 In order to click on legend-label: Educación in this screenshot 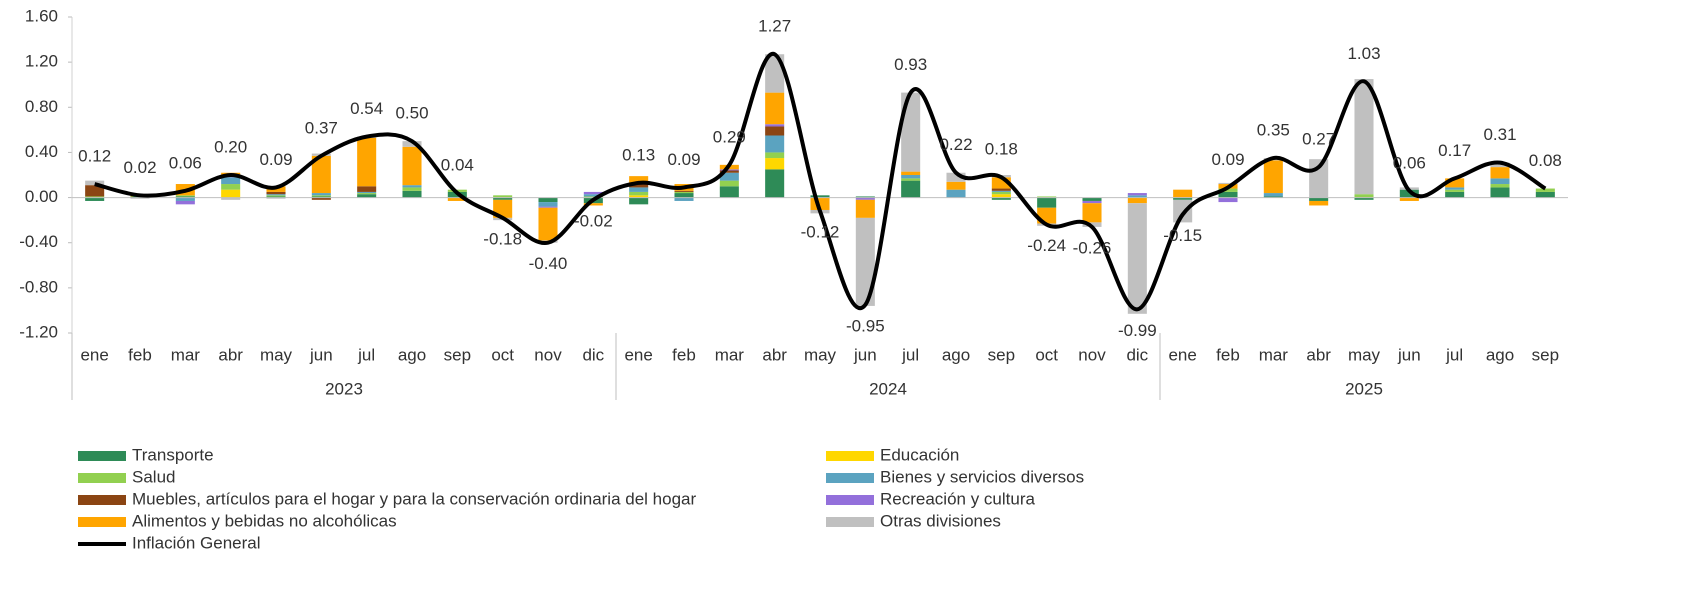, I will do `click(919, 454)`.